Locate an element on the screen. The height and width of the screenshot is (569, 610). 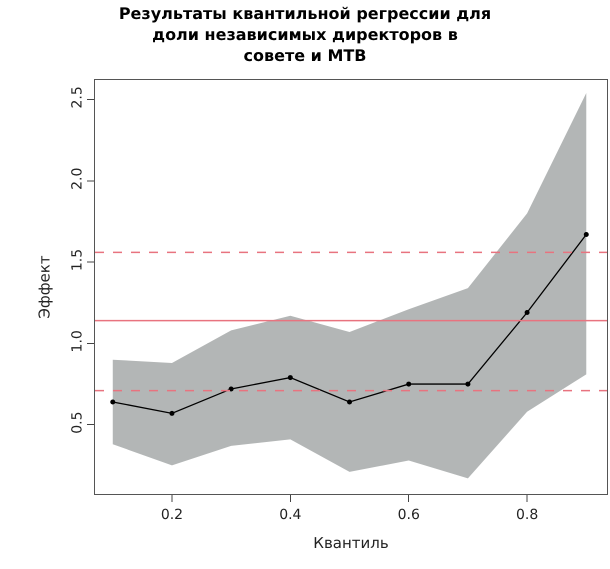
x-tick-label: 0.6 is located at coordinates (409, 514).